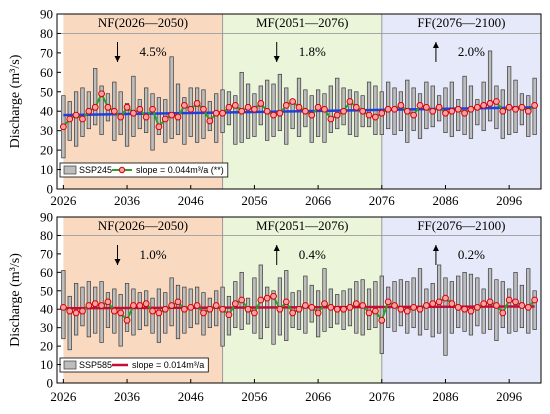 The width and height of the screenshot is (550, 414). Describe the element at coordinates (46, 52) in the screenshot. I see `y-tick-label: 70` at that location.